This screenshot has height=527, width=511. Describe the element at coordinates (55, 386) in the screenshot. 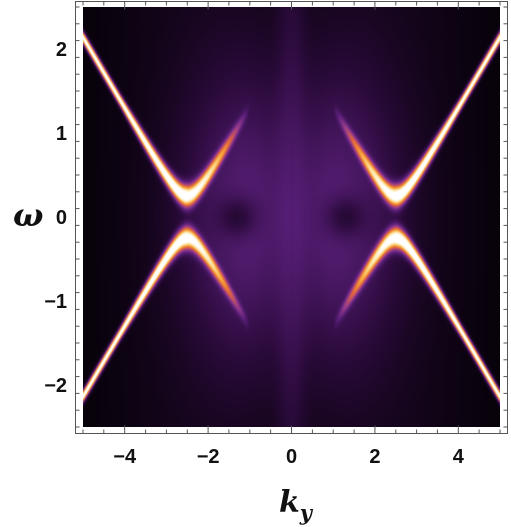

I see `y-tick-label: −2` at that location.